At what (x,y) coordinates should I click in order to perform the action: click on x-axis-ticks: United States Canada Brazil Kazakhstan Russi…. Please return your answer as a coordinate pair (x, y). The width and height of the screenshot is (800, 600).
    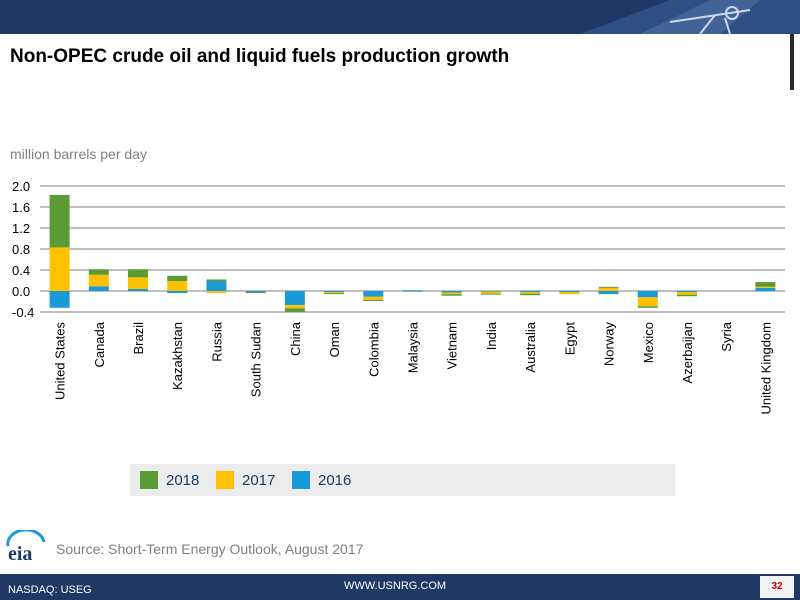
    Looking at the image, I should click on (413, 367).